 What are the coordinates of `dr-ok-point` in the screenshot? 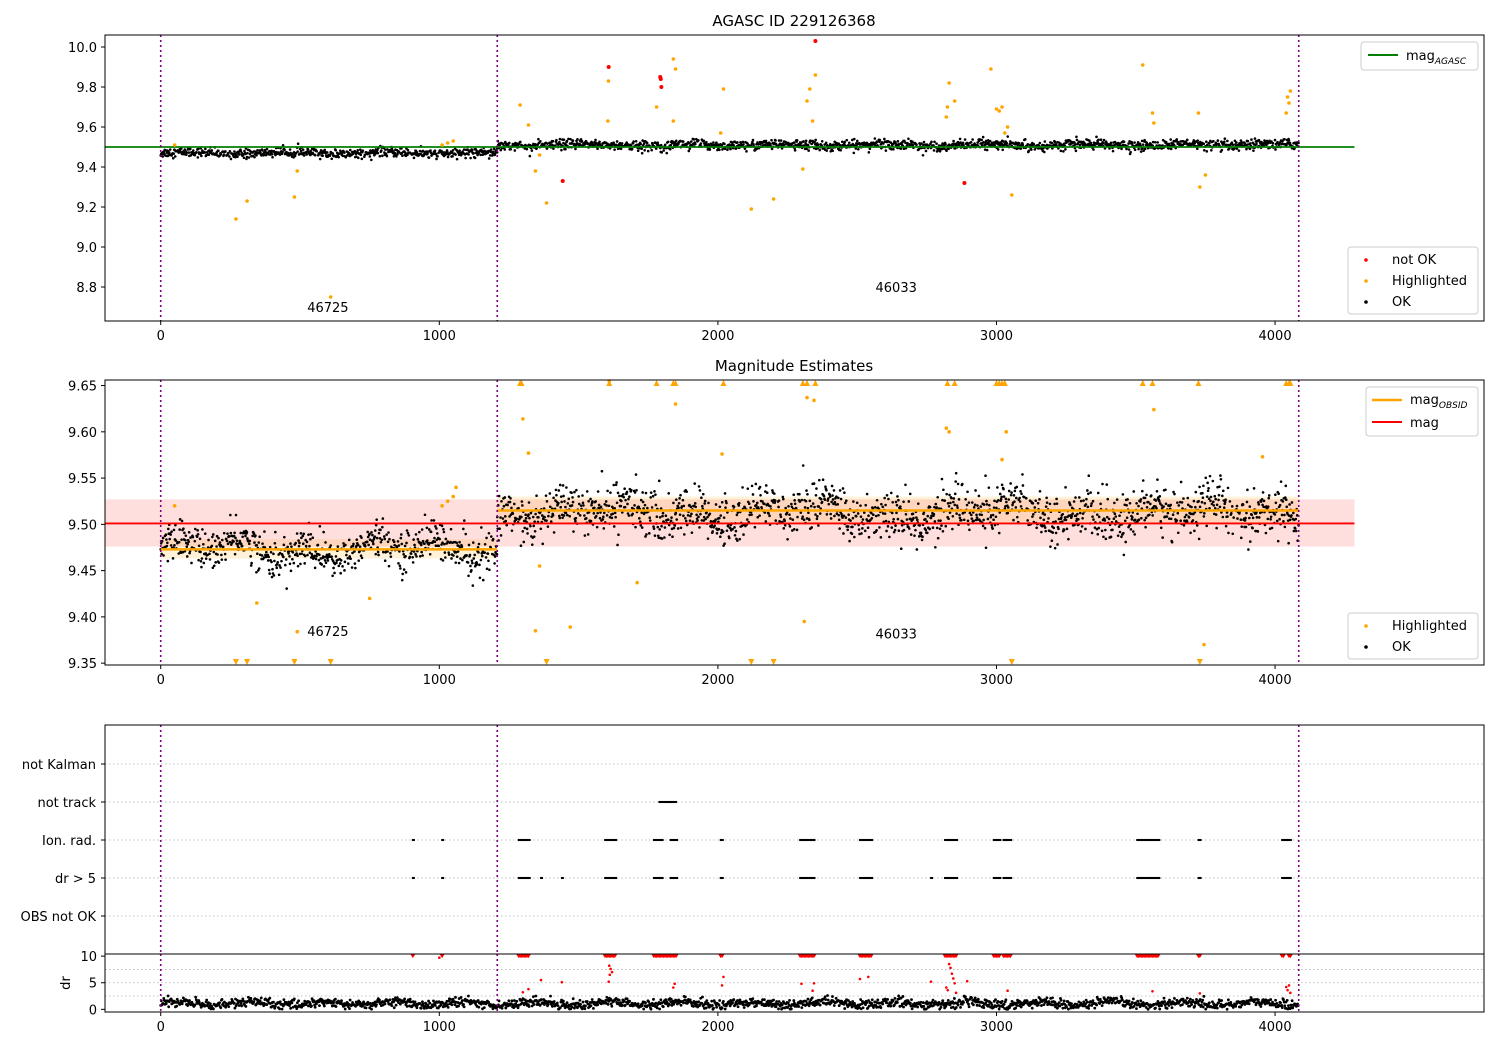 It's located at (242, 1006).